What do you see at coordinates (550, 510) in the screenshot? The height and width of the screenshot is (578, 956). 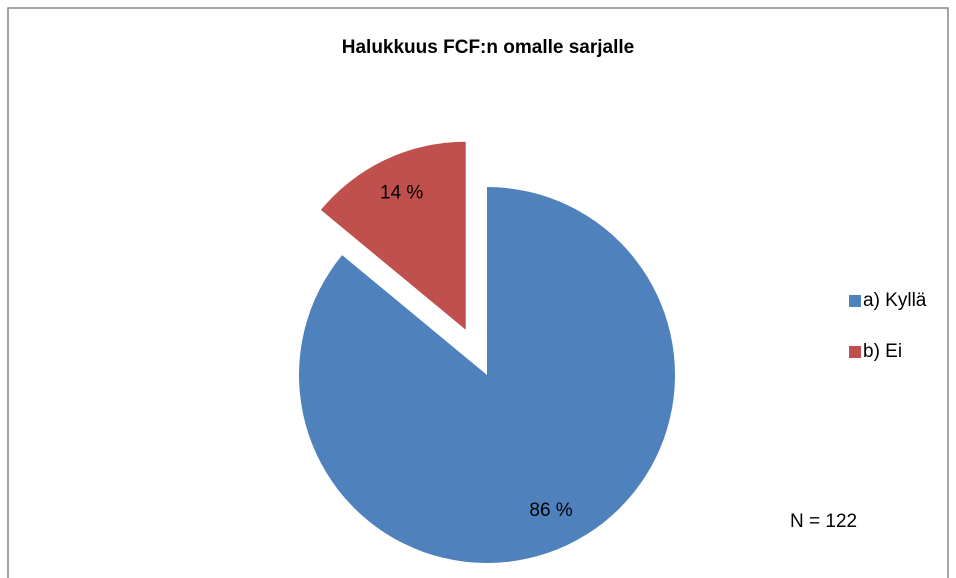 I see `data-label: 86 %` at bounding box center [550, 510].